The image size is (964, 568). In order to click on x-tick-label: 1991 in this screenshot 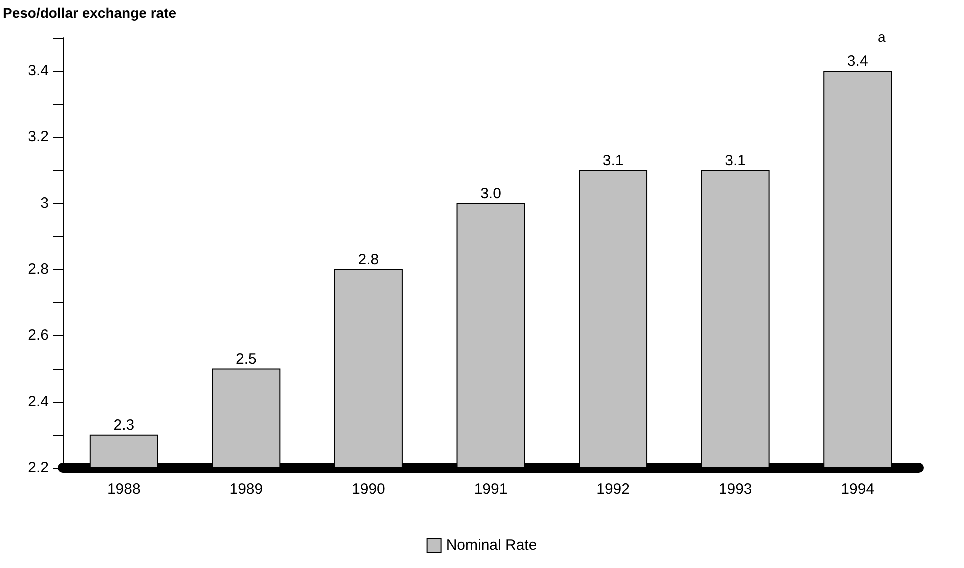, I will do `click(491, 489)`.